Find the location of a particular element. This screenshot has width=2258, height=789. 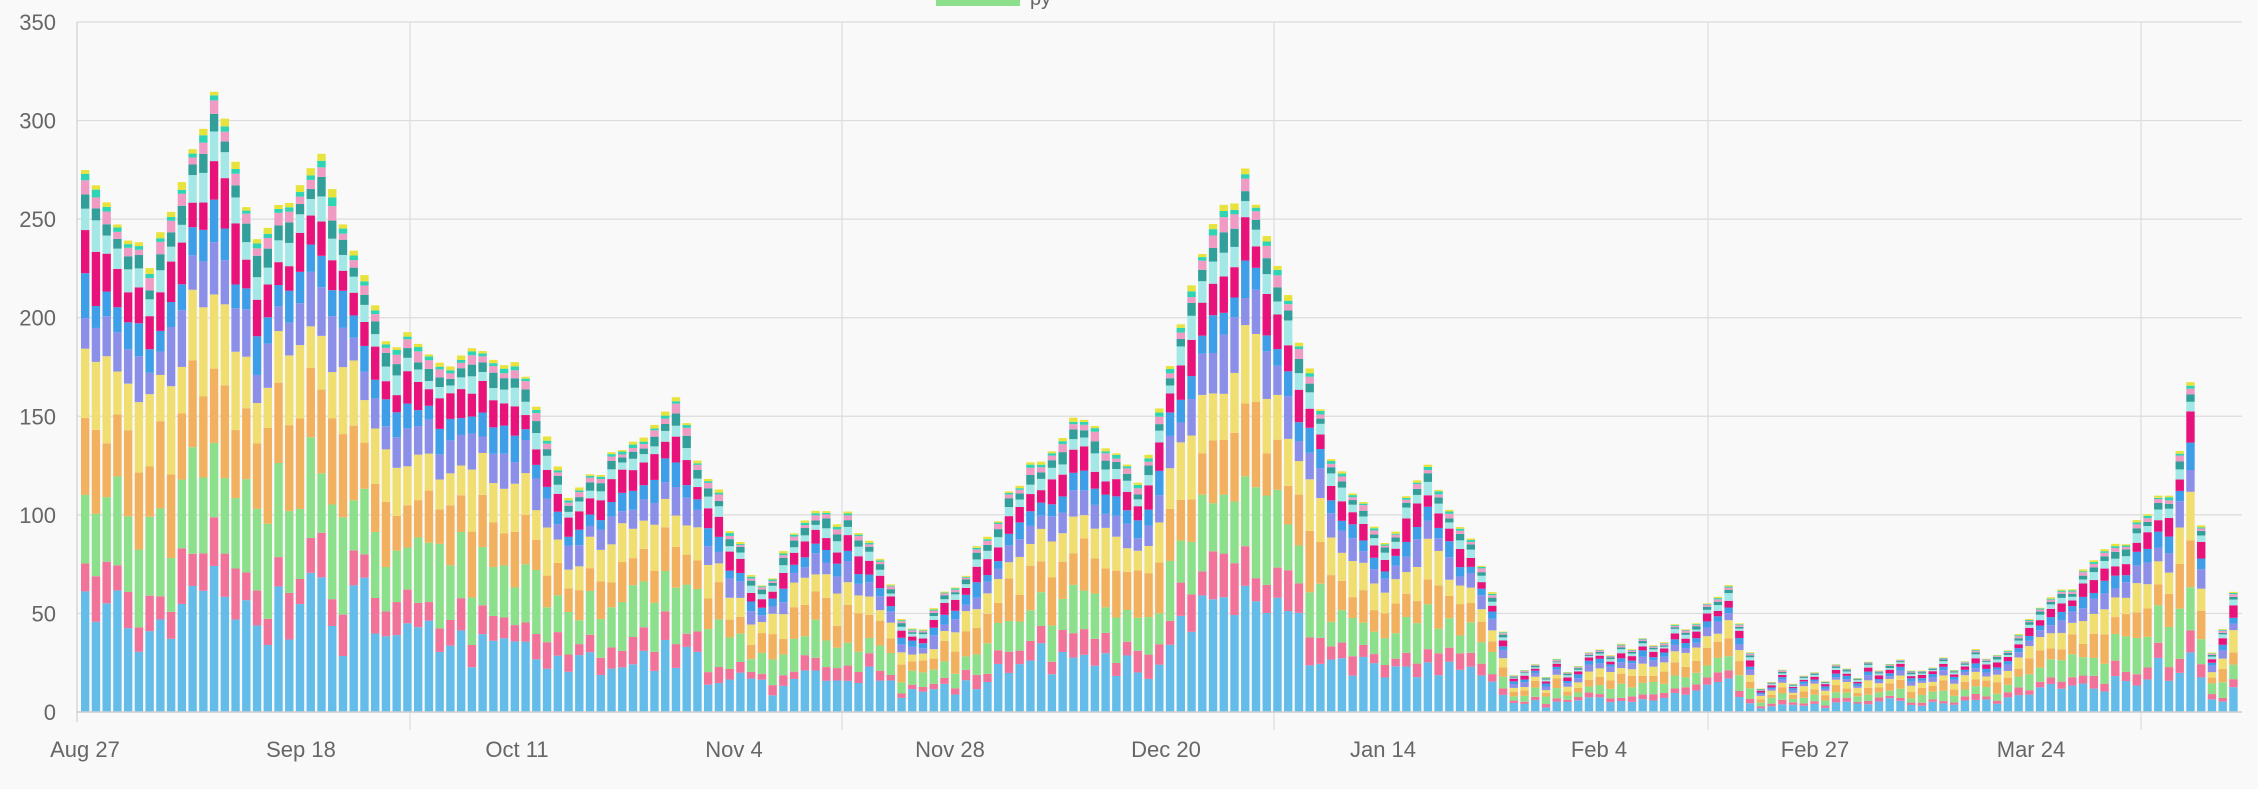

legend-label: py is located at coordinates (1040, 5).